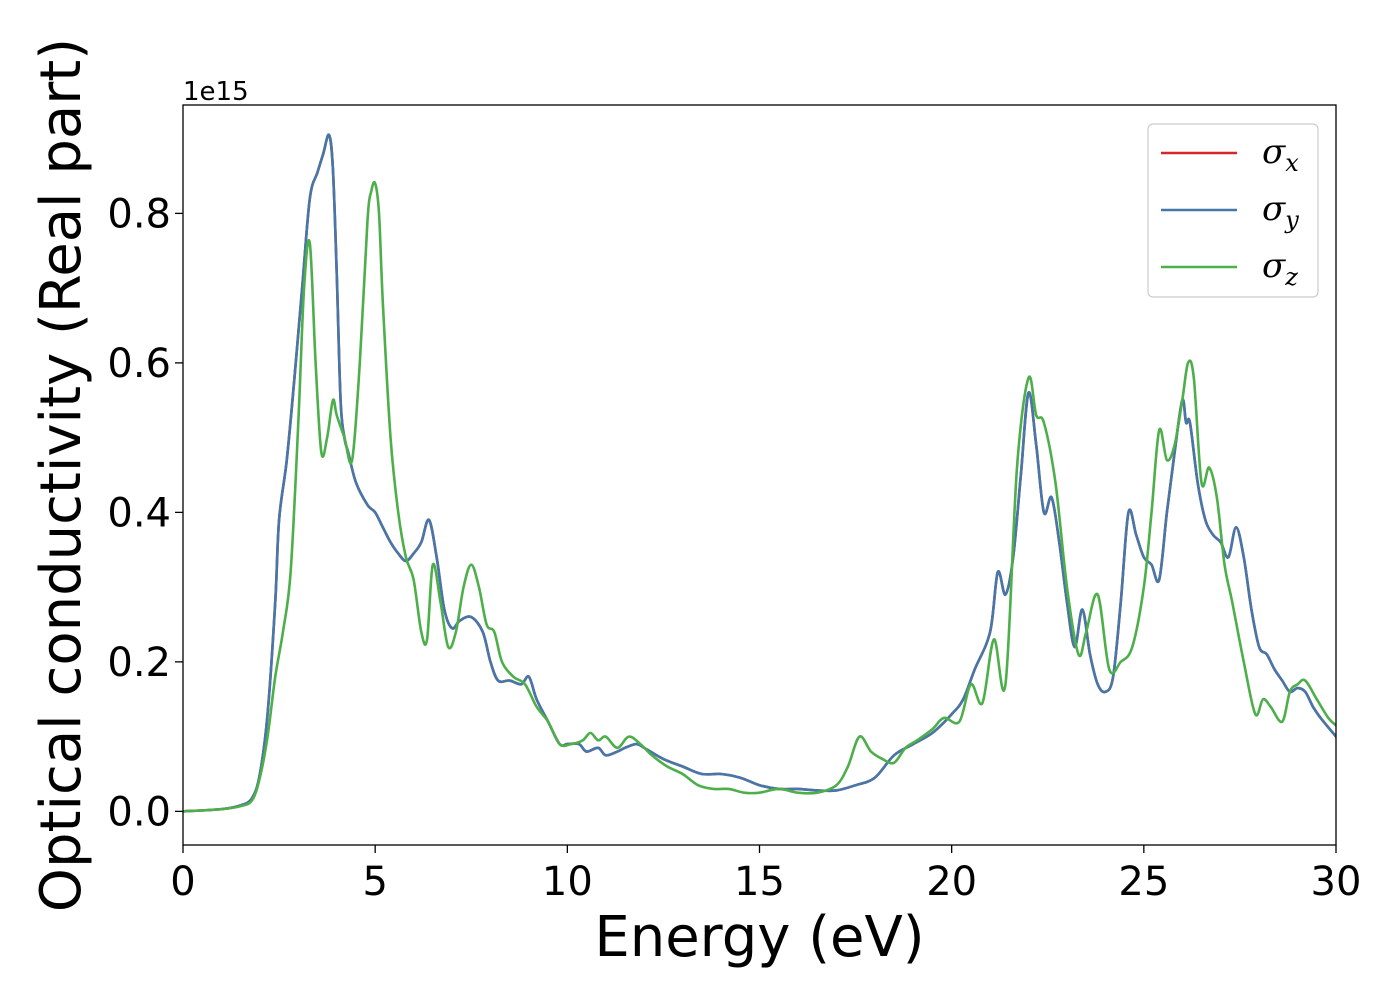 The image size is (1400, 1000). Describe the element at coordinates (139, 214) in the screenshot. I see `y-tick-label: 0.8` at that location.